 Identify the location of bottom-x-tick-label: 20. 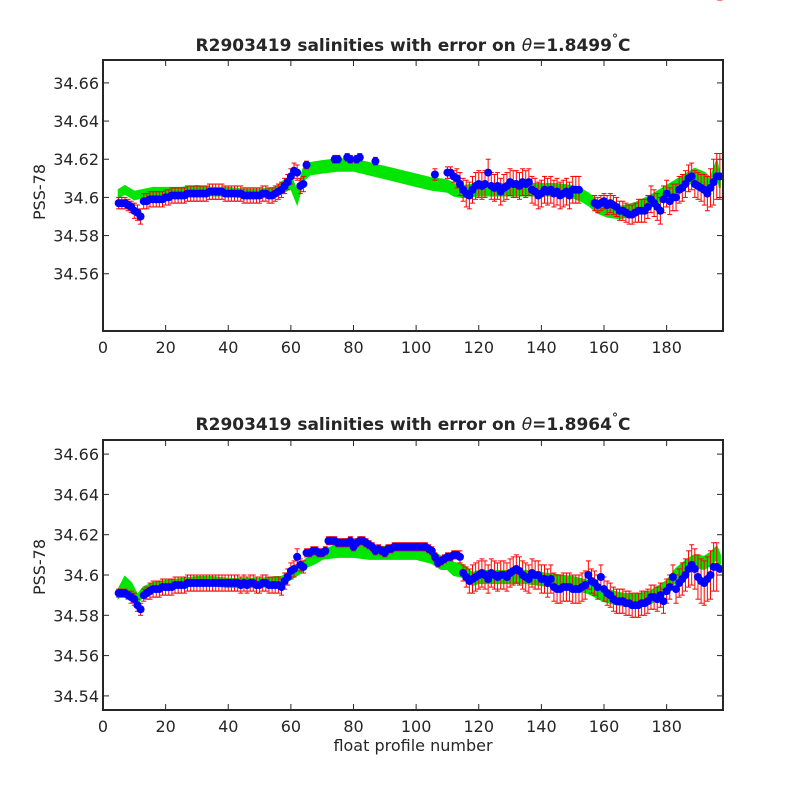
(165, 726).